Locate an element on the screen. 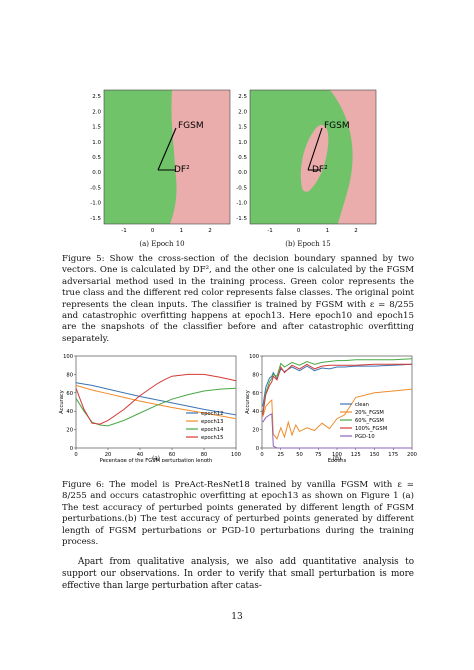 This screenshot has height=670, width=474. x-tick-label: 50 is located at coordinates (299, 455).